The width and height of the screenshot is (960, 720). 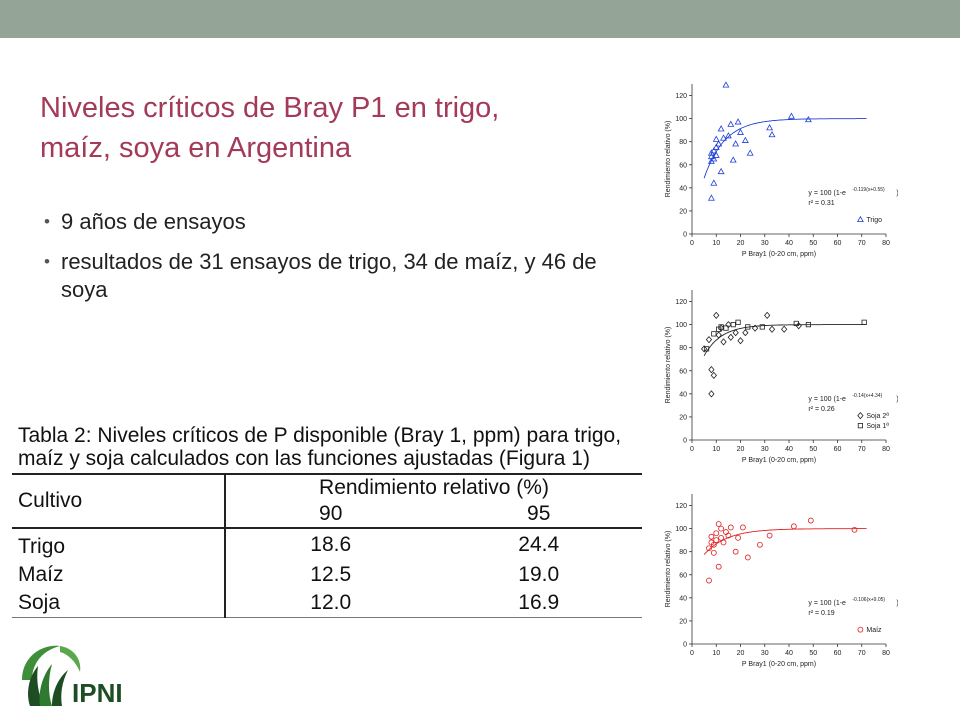 What do you see at coordinates (681, 96) in the screenshot?
I see `y-tick-label: 120` at bounding box center [681, 96].